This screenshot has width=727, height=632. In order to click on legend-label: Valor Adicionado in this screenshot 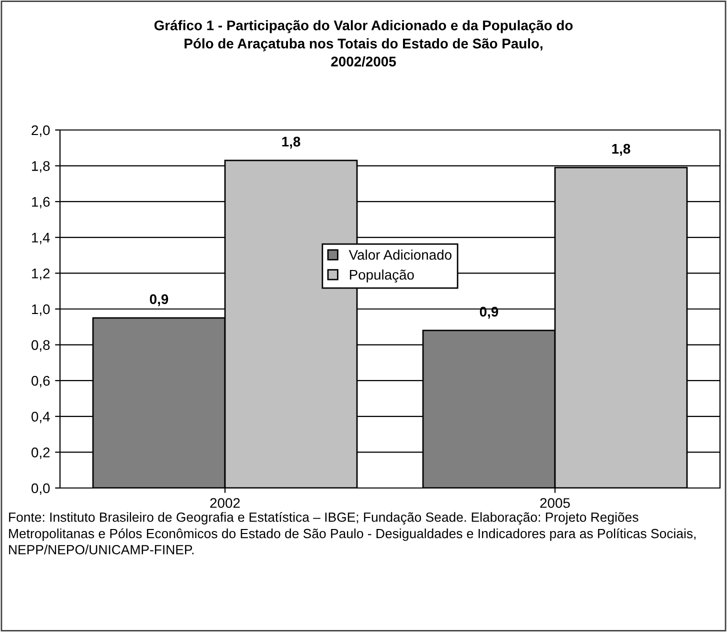, I will do `click(400, 255)`.